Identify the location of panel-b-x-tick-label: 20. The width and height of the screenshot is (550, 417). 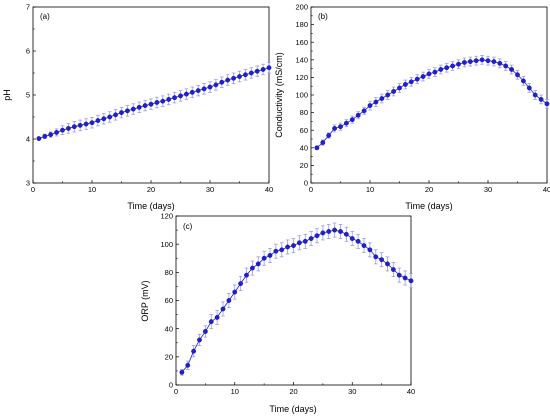
(429, 189).